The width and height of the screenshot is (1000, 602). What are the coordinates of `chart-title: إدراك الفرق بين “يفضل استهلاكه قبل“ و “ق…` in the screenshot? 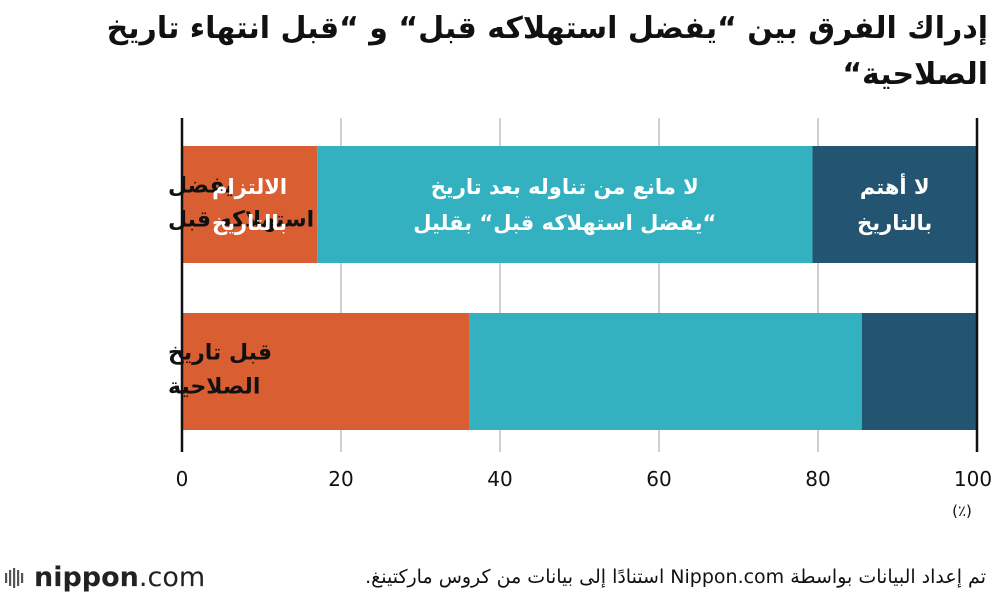 It's located at (547, 51).